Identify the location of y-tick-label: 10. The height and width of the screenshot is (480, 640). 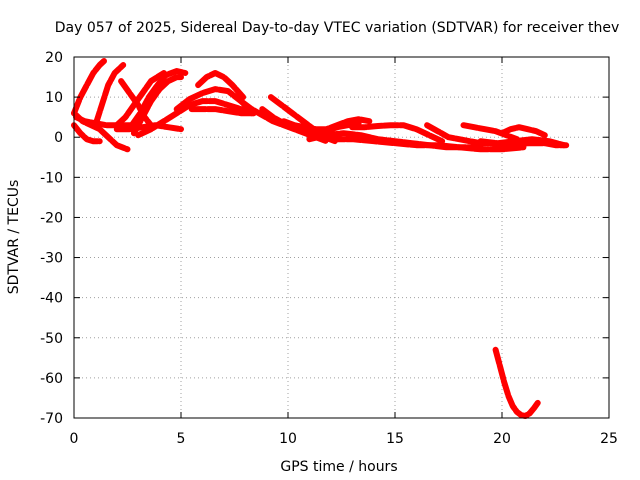
(54, 98).